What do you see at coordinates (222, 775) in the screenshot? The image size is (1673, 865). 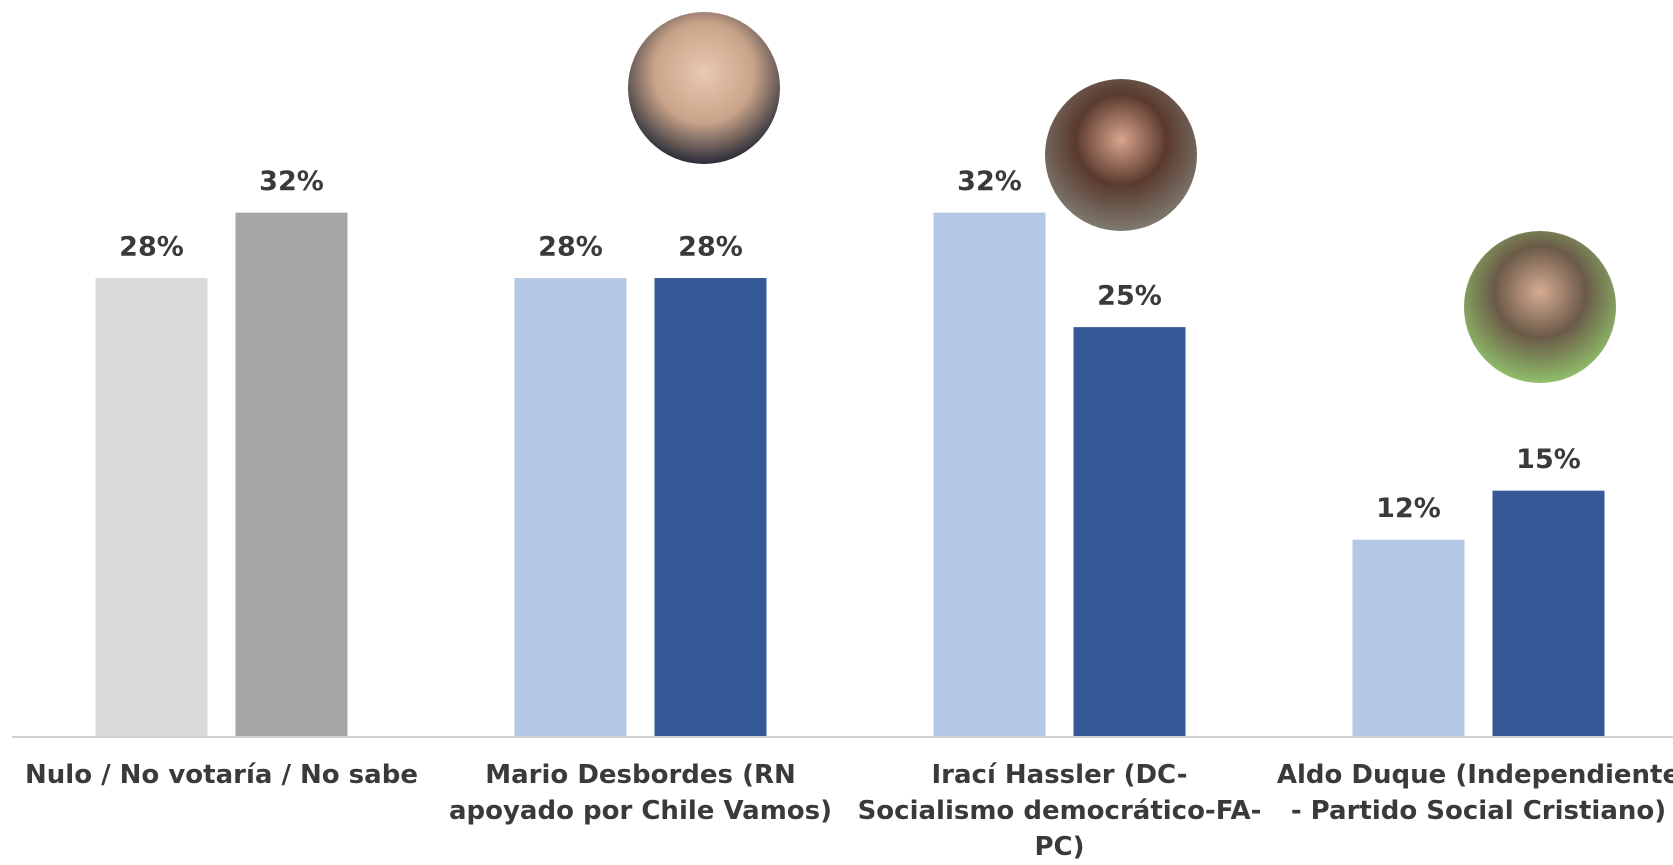 I see `category-label: Nulo / No votaría / No sabe` at bounding box center [222, 775].